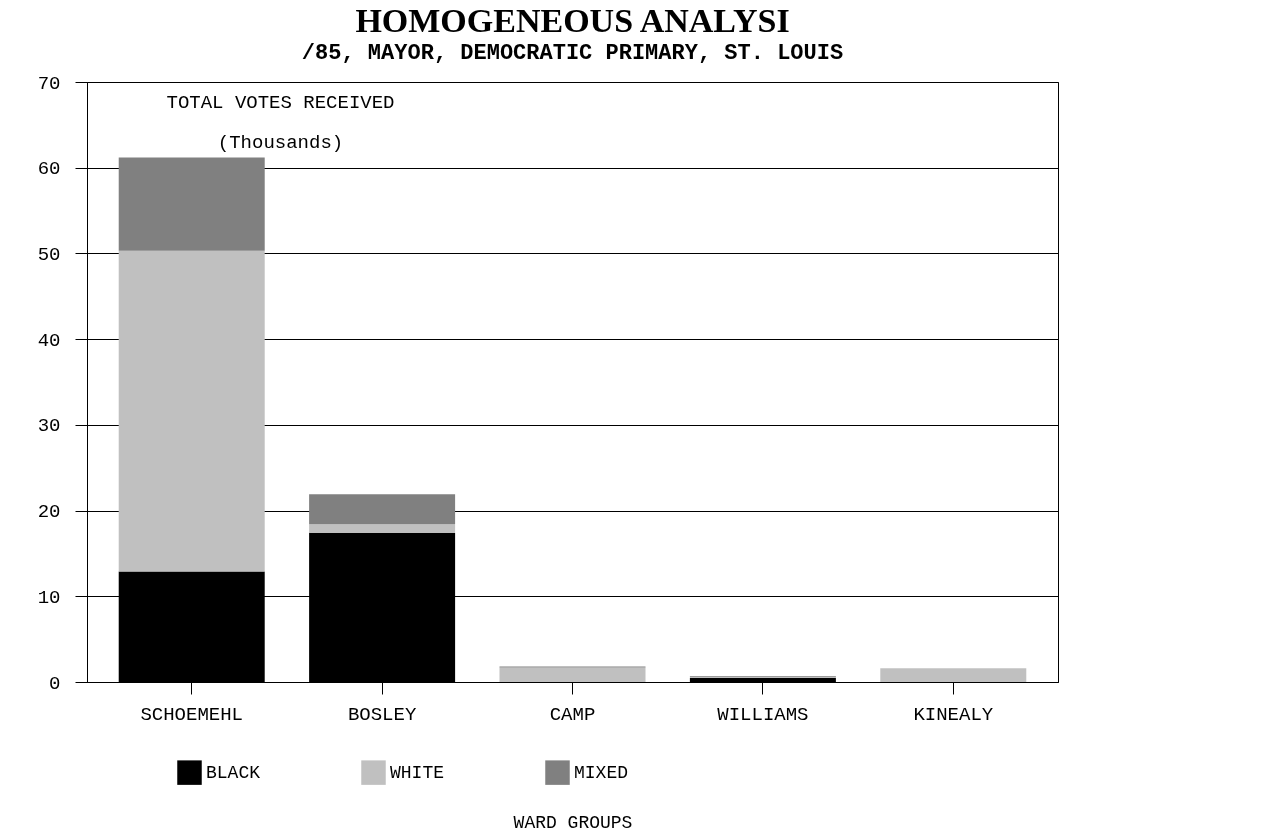 The width and height of the screenshot is (1266, 835). Describe the element at coordinates (192, 714) in the screenshot. I see `x-tick-label: SCHOEMEHL` at that location.